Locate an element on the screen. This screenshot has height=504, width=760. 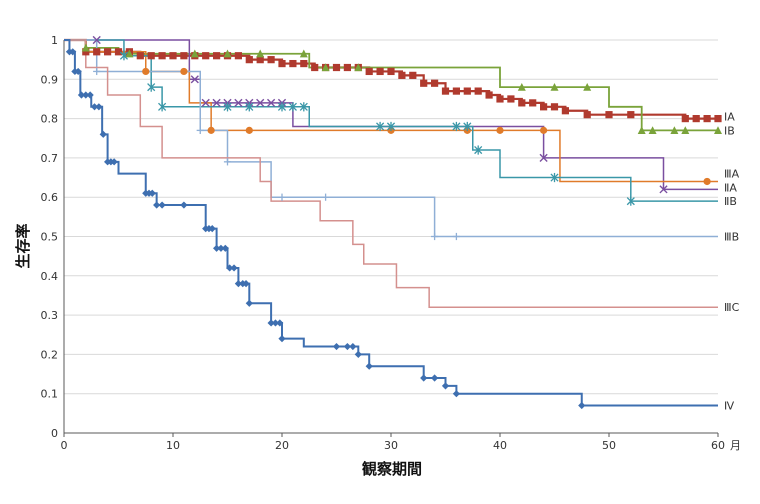
x-unit-label: 月 is located at coordinates (735, 445).